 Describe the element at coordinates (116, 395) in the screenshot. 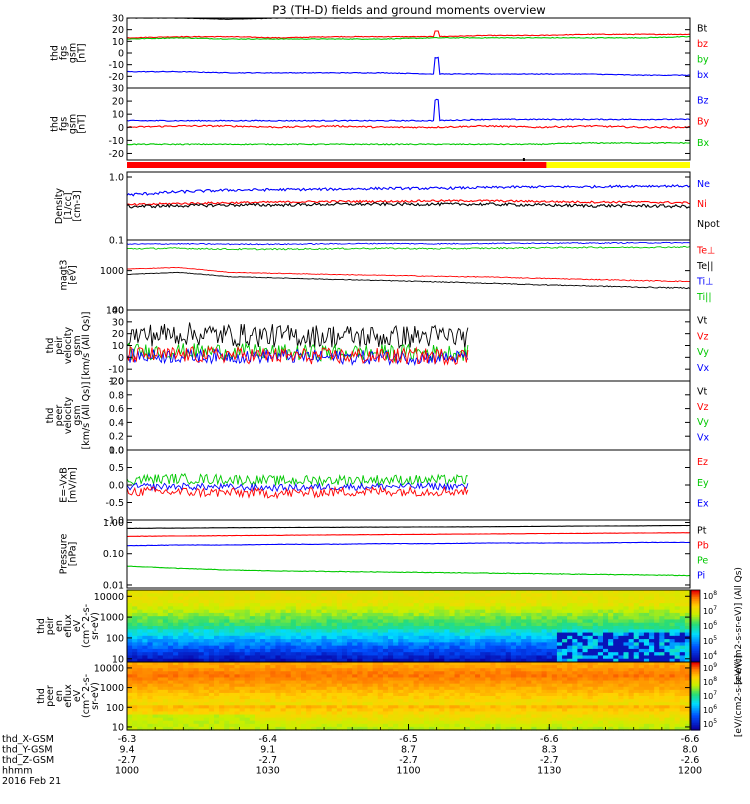

I see `y-tick-label: 0.8` at that location.